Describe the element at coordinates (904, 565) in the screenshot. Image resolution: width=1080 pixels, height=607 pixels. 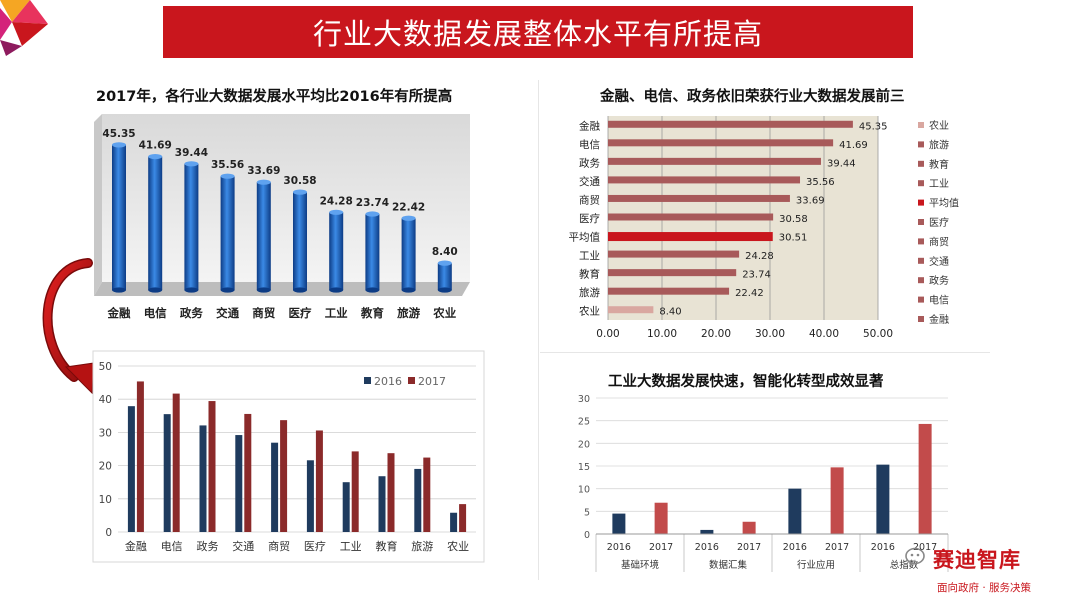
I see `chart4-group-label: 总指数` at that location.